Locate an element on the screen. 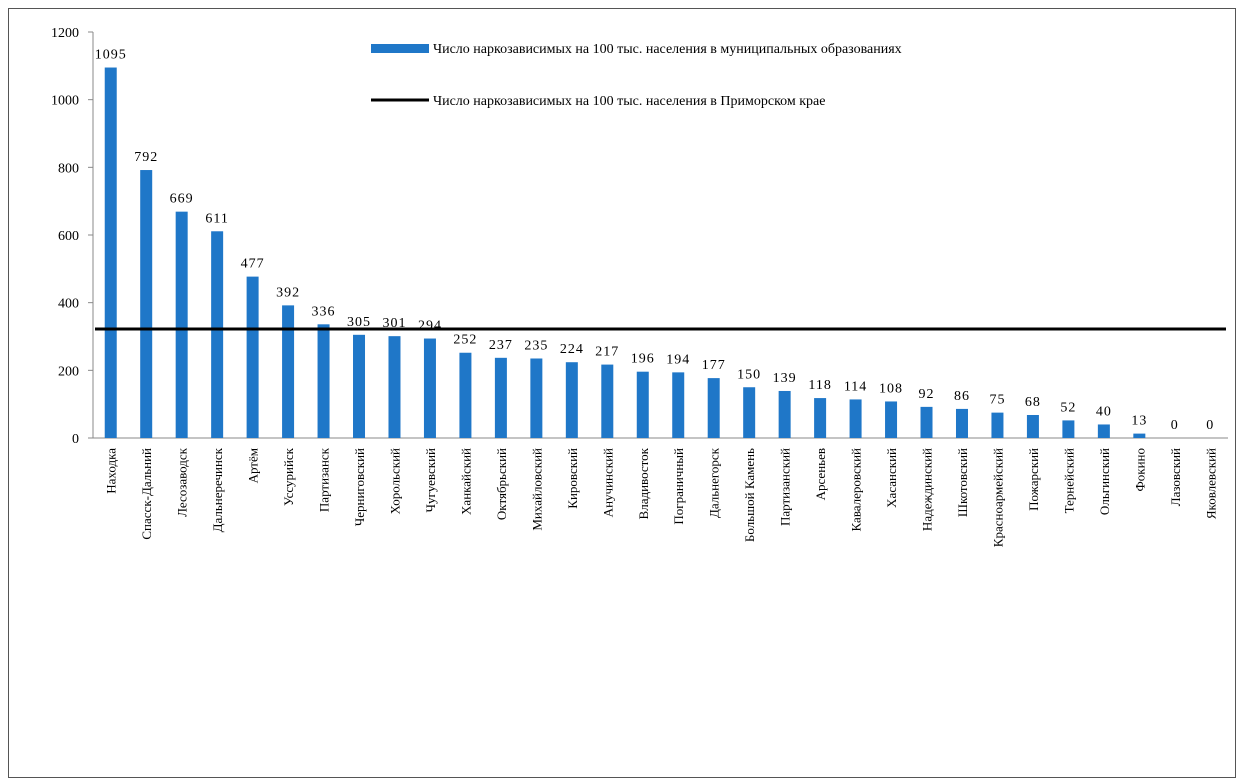 The image size is (1242, 778). data-label: 477 is located at coordinates (253, 264).